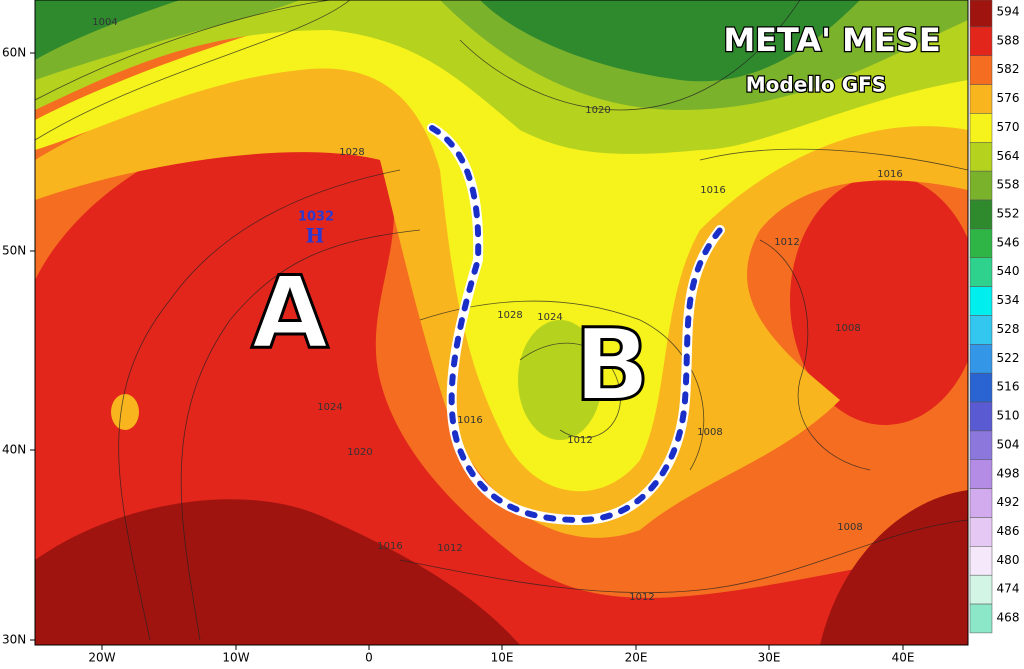  What do you see at coordinates (1008, 127) in the screenshot?
I see `colorbar-label: 570` at bounding box center [1008, 127].